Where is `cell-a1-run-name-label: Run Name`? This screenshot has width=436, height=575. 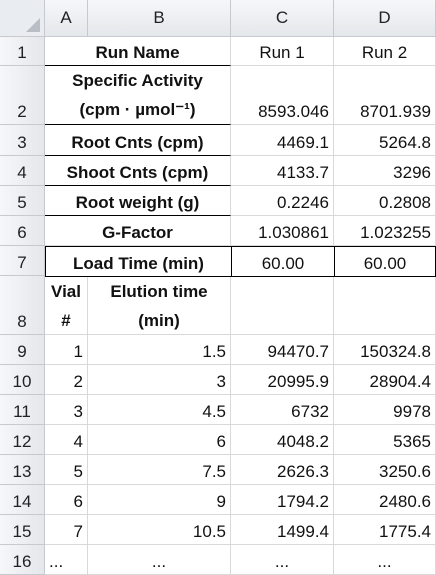
cell-a1-run-name-label: Run Name is located at coordinates (138, 51).